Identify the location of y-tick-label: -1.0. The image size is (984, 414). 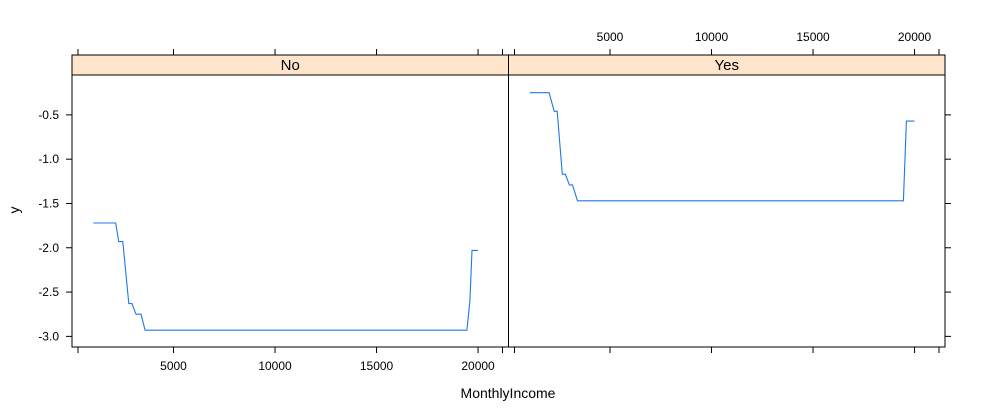
(48, 159).